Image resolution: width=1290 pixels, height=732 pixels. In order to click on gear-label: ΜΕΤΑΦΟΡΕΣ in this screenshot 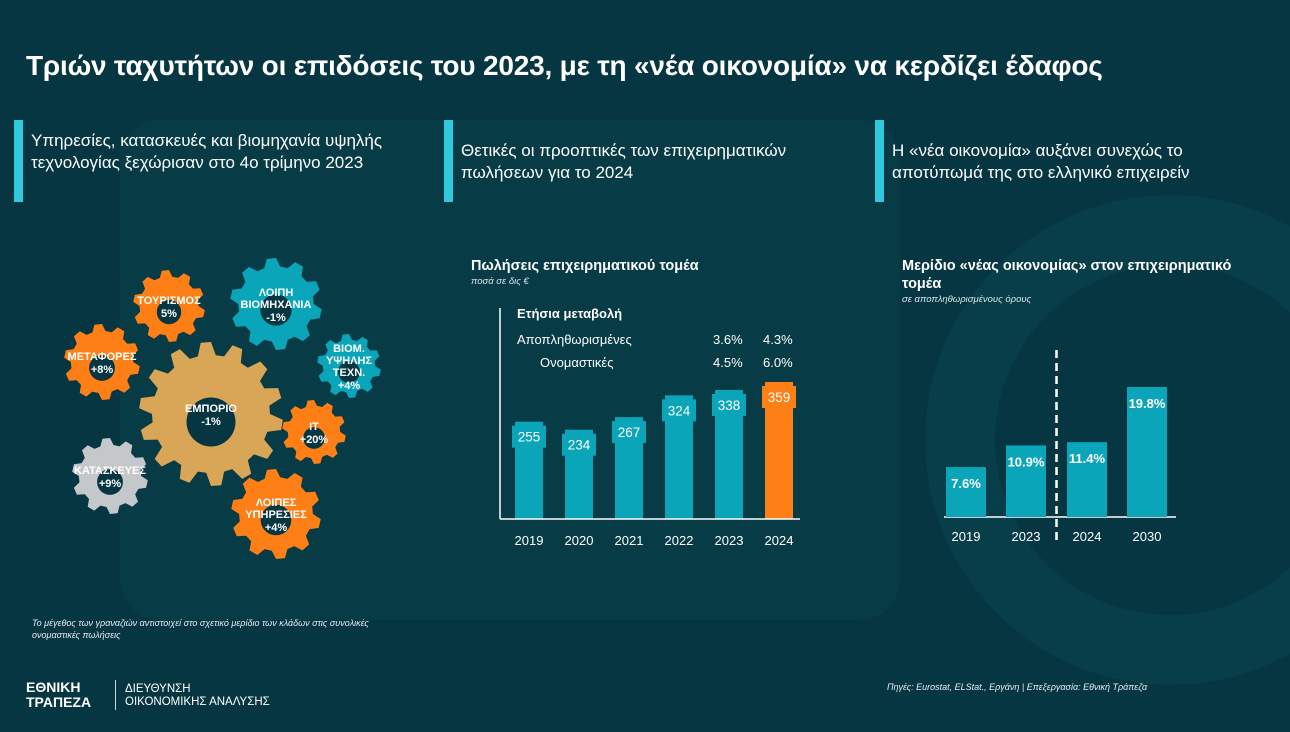, I will do `click(102, 357)`.